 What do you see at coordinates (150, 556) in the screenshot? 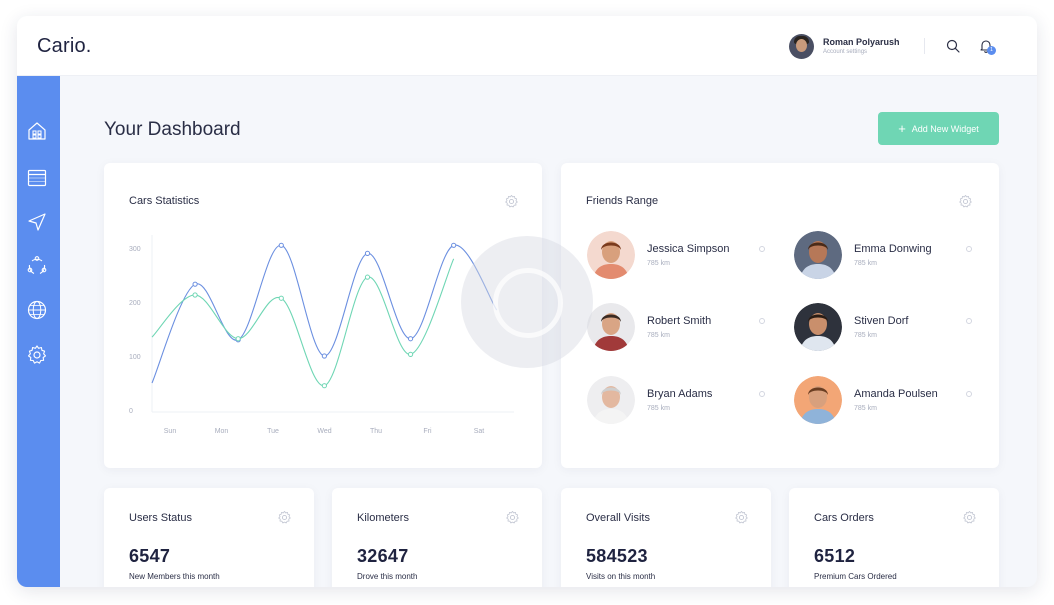
I see `stat-value: 6547` at bounding box center [150, 556].